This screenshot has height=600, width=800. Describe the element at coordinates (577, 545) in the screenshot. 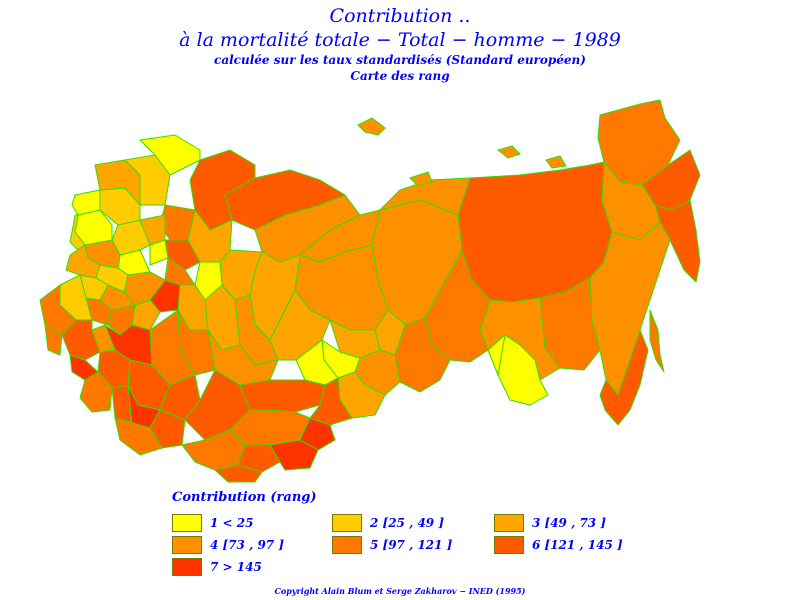

I see `legend-label: 6 [121 , 145 ]` at that location.